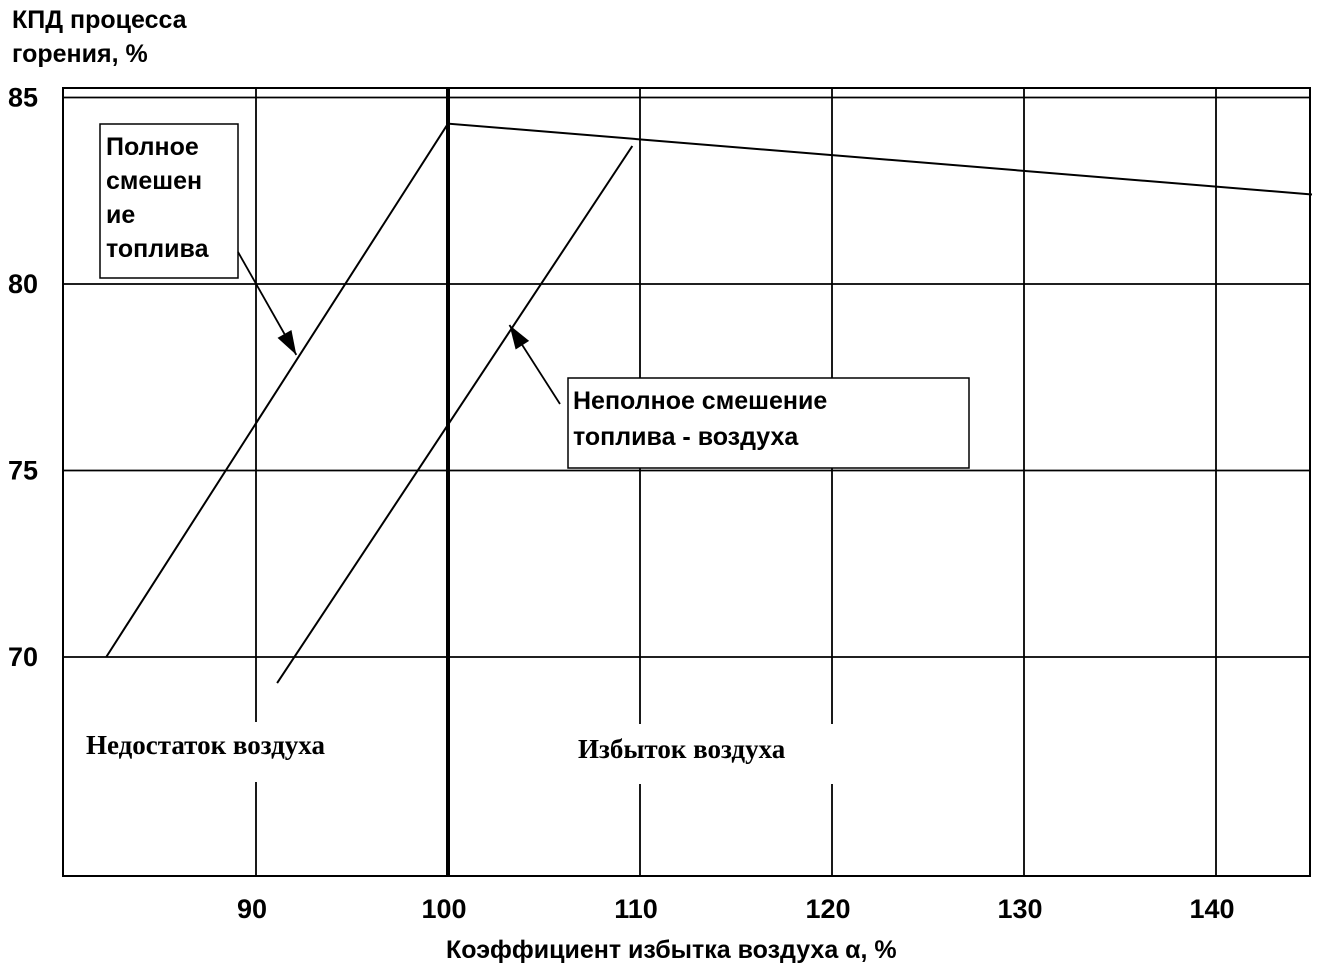 This screenshot has width=1322, height=974. I want to click on annotation-partial-mixing: Неполное смешение топлива - воздуха, so click(768, 423).